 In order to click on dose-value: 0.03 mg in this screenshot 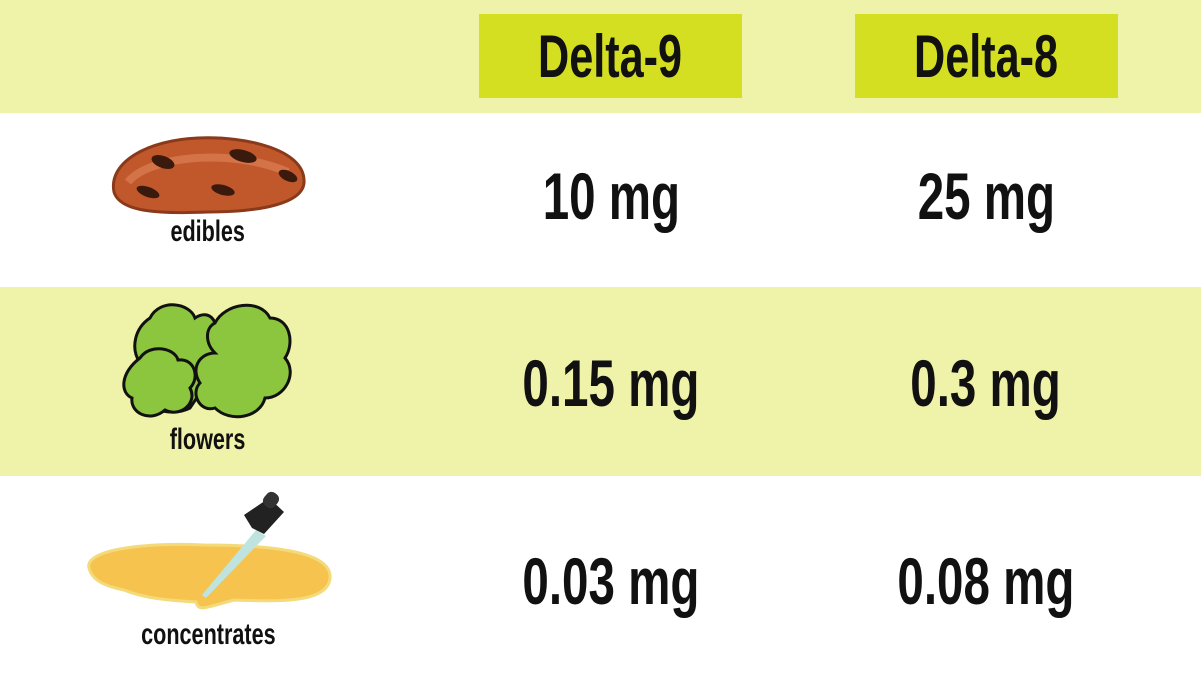, I will do `click(611, 581)`.